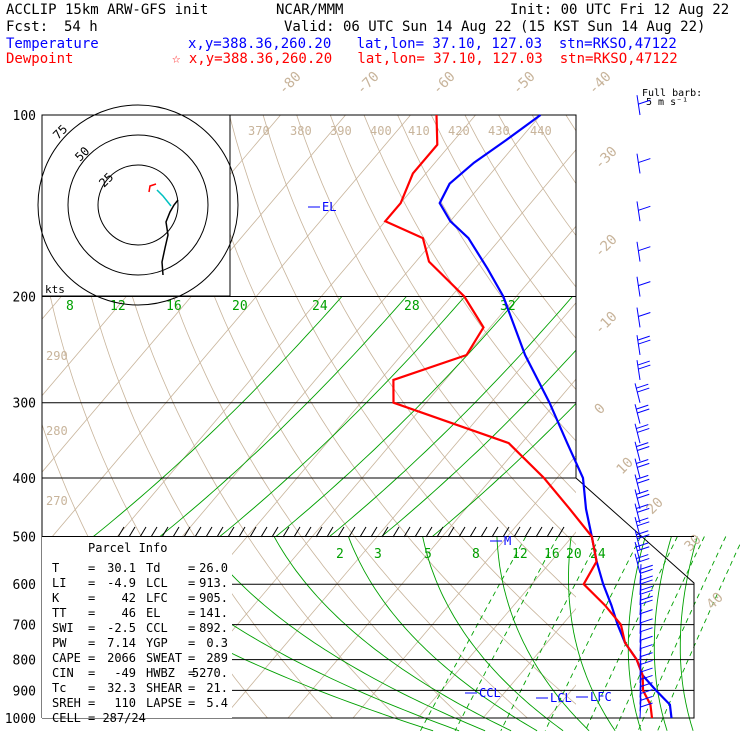 Image resolution: width=740 pixels, height=740 pixels. What do you see at coordinates (121, 688) in the screenshot?
I see `parcel-param-value: 32.3` at bounding box center [121, 688].